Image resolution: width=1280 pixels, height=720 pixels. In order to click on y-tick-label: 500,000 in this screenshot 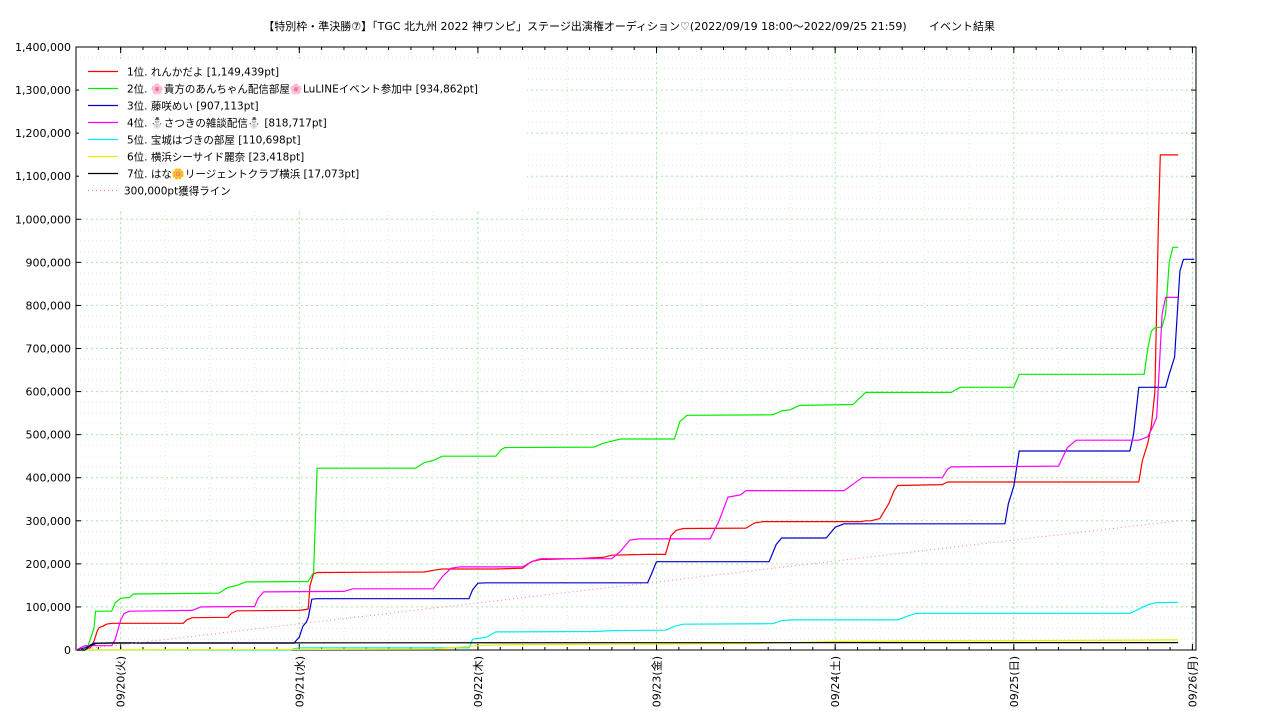, I will do `click(49, 435)`.